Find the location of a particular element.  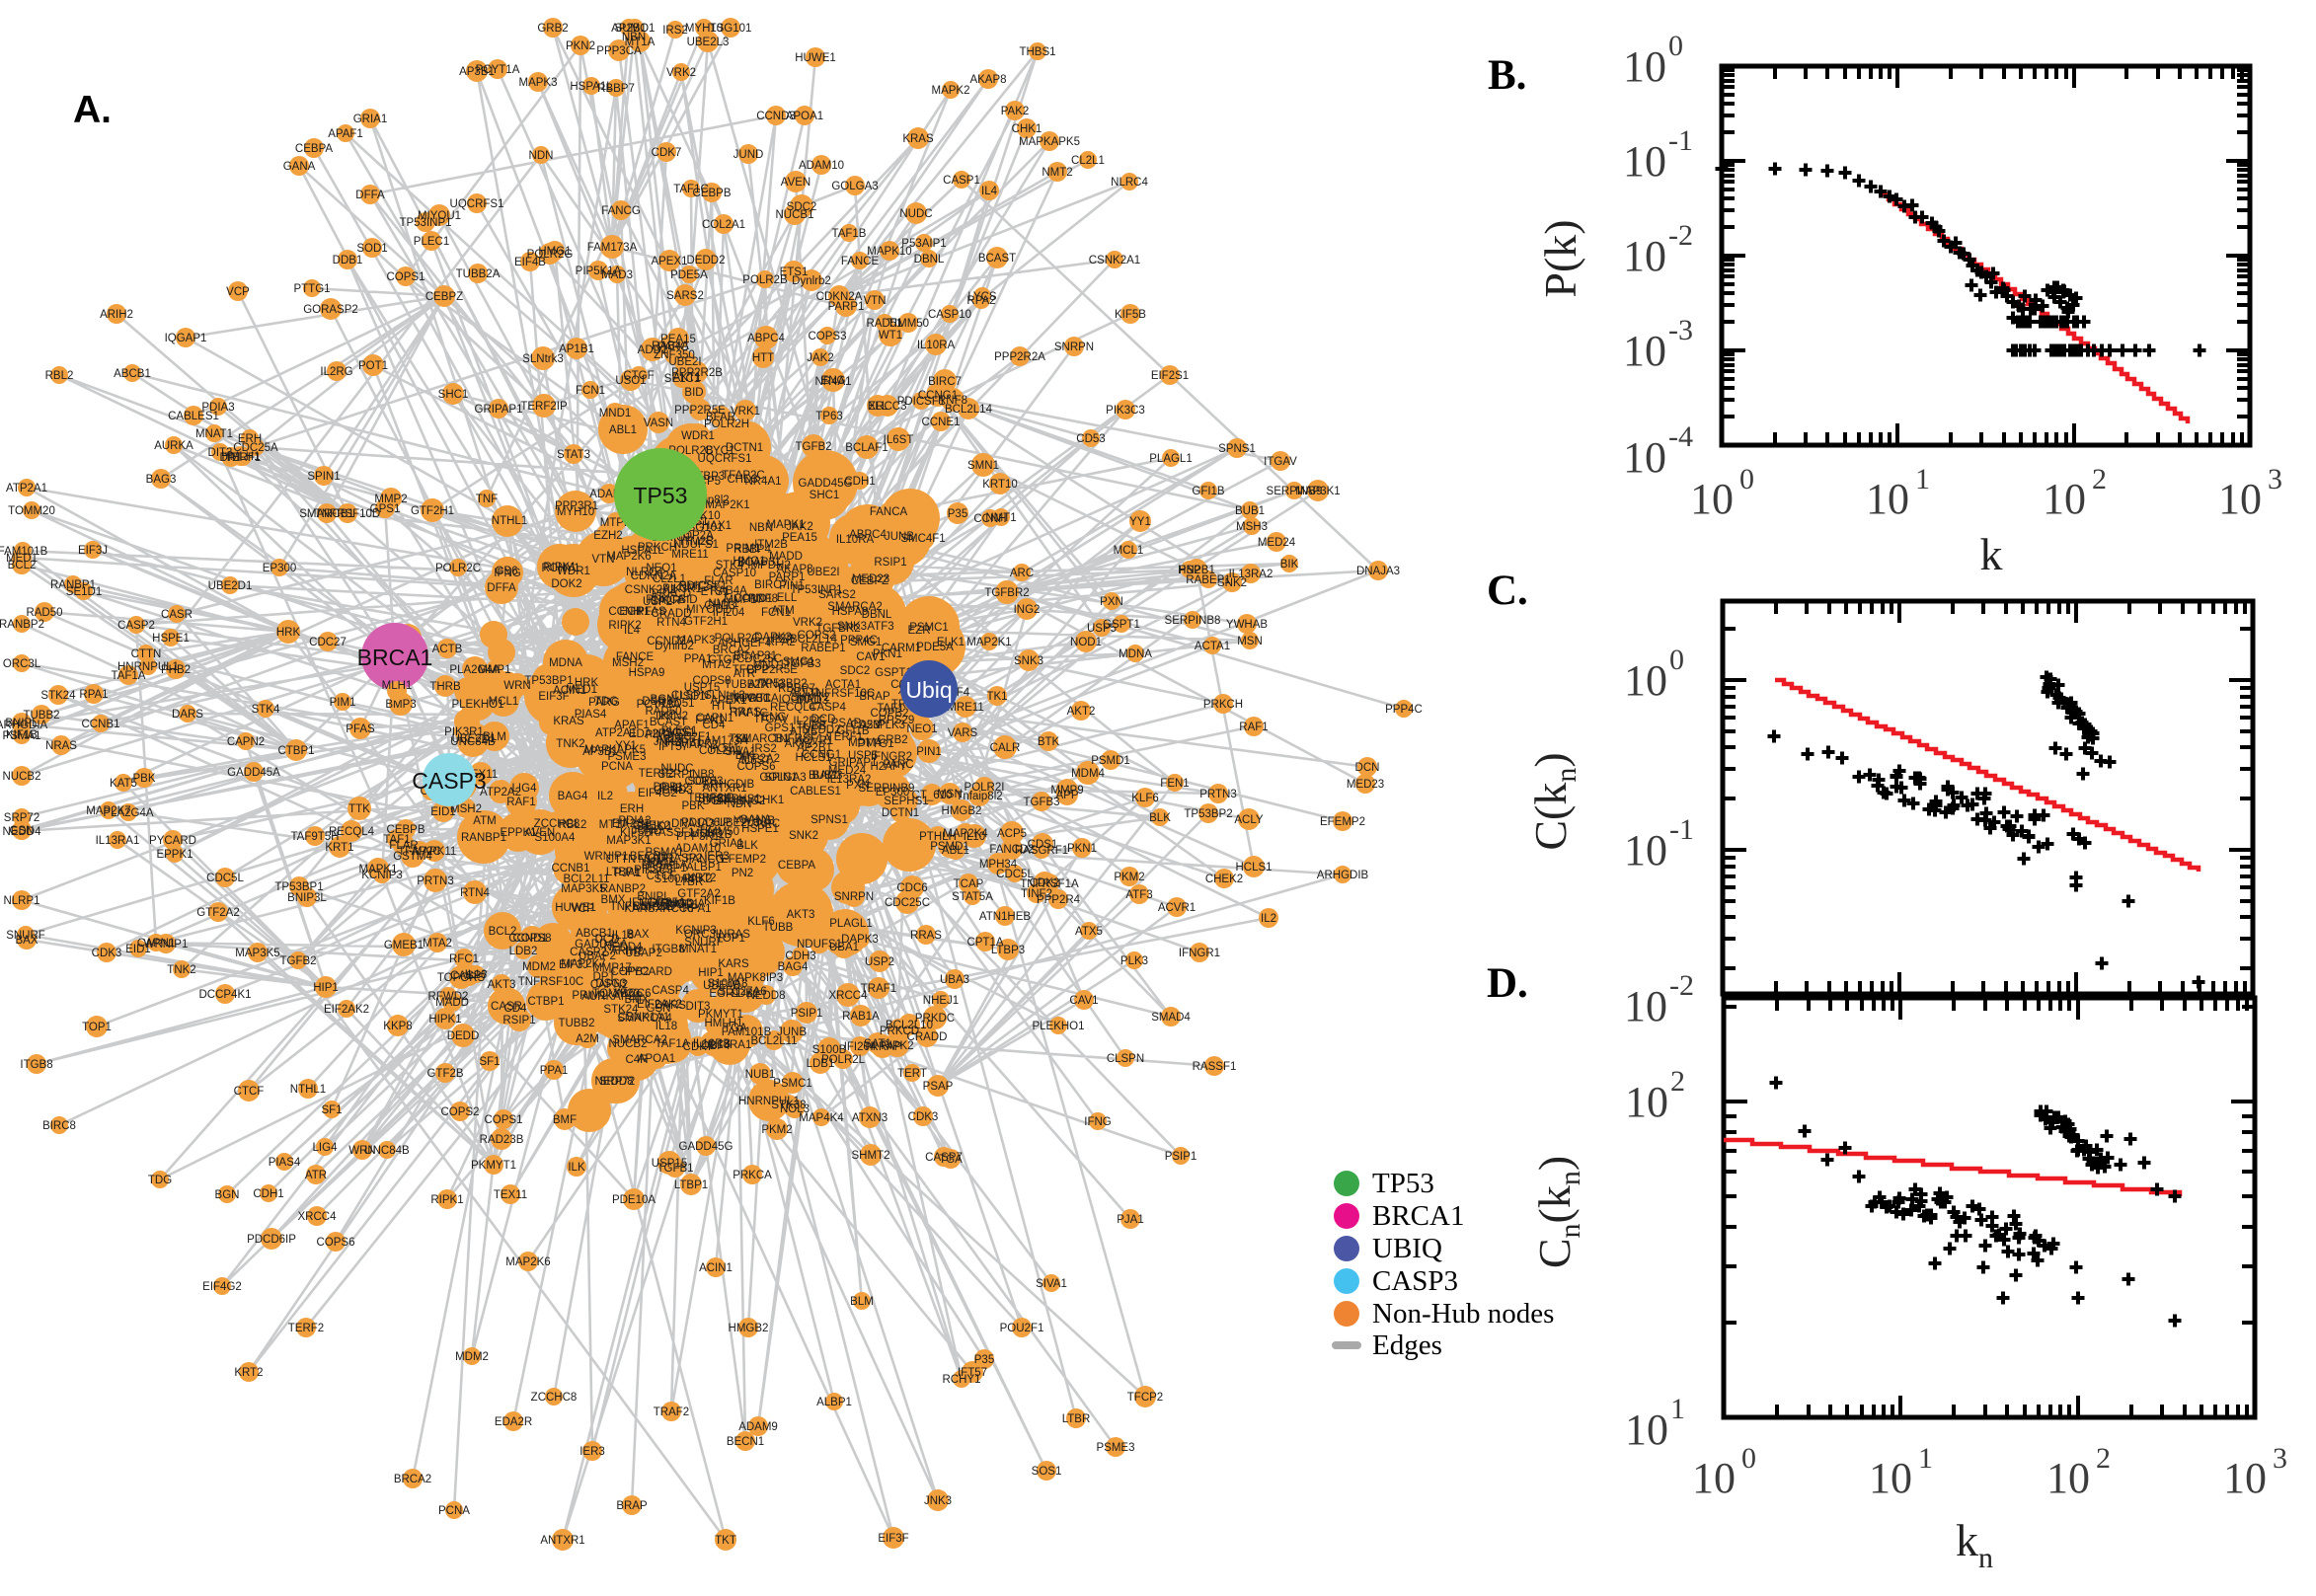

svg-text: PLEKHO1 is located at coordinates (1058, 1026).